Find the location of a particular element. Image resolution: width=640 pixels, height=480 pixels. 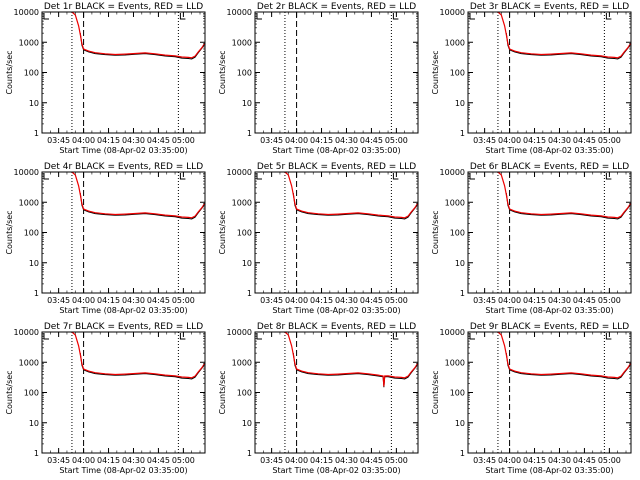

panel-title: Det 7r BLACK = Events, RED = LLD is located at coordinates (123, 327).